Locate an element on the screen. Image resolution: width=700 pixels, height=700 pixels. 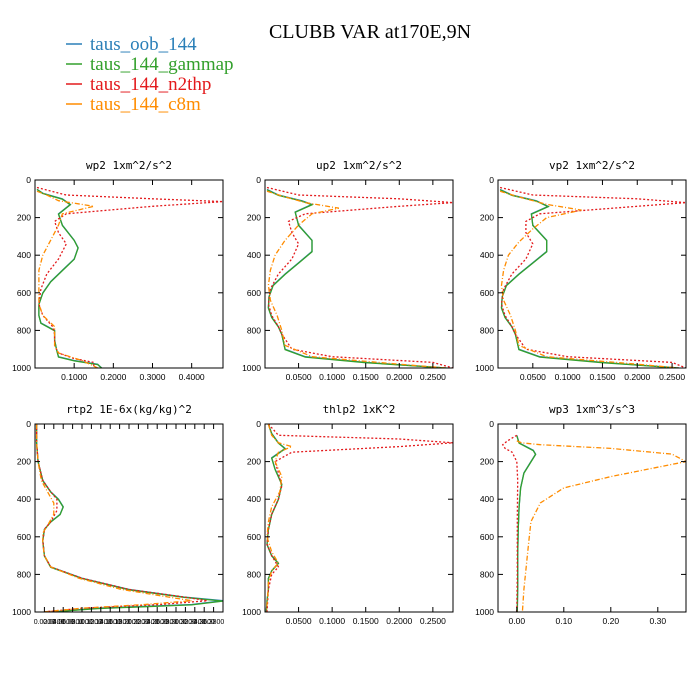
x-tick-label: 0.30 is located at coordinates (658, 621).